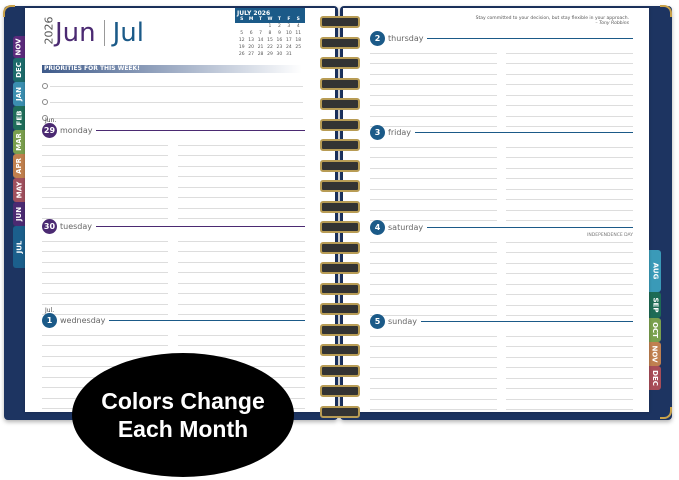 This screenshot has height=480, width=679. What do you see at coordinates (655, 271) in the screenshot?
I see `month-tab-aug: AUG` at bounding box center [655, 271].